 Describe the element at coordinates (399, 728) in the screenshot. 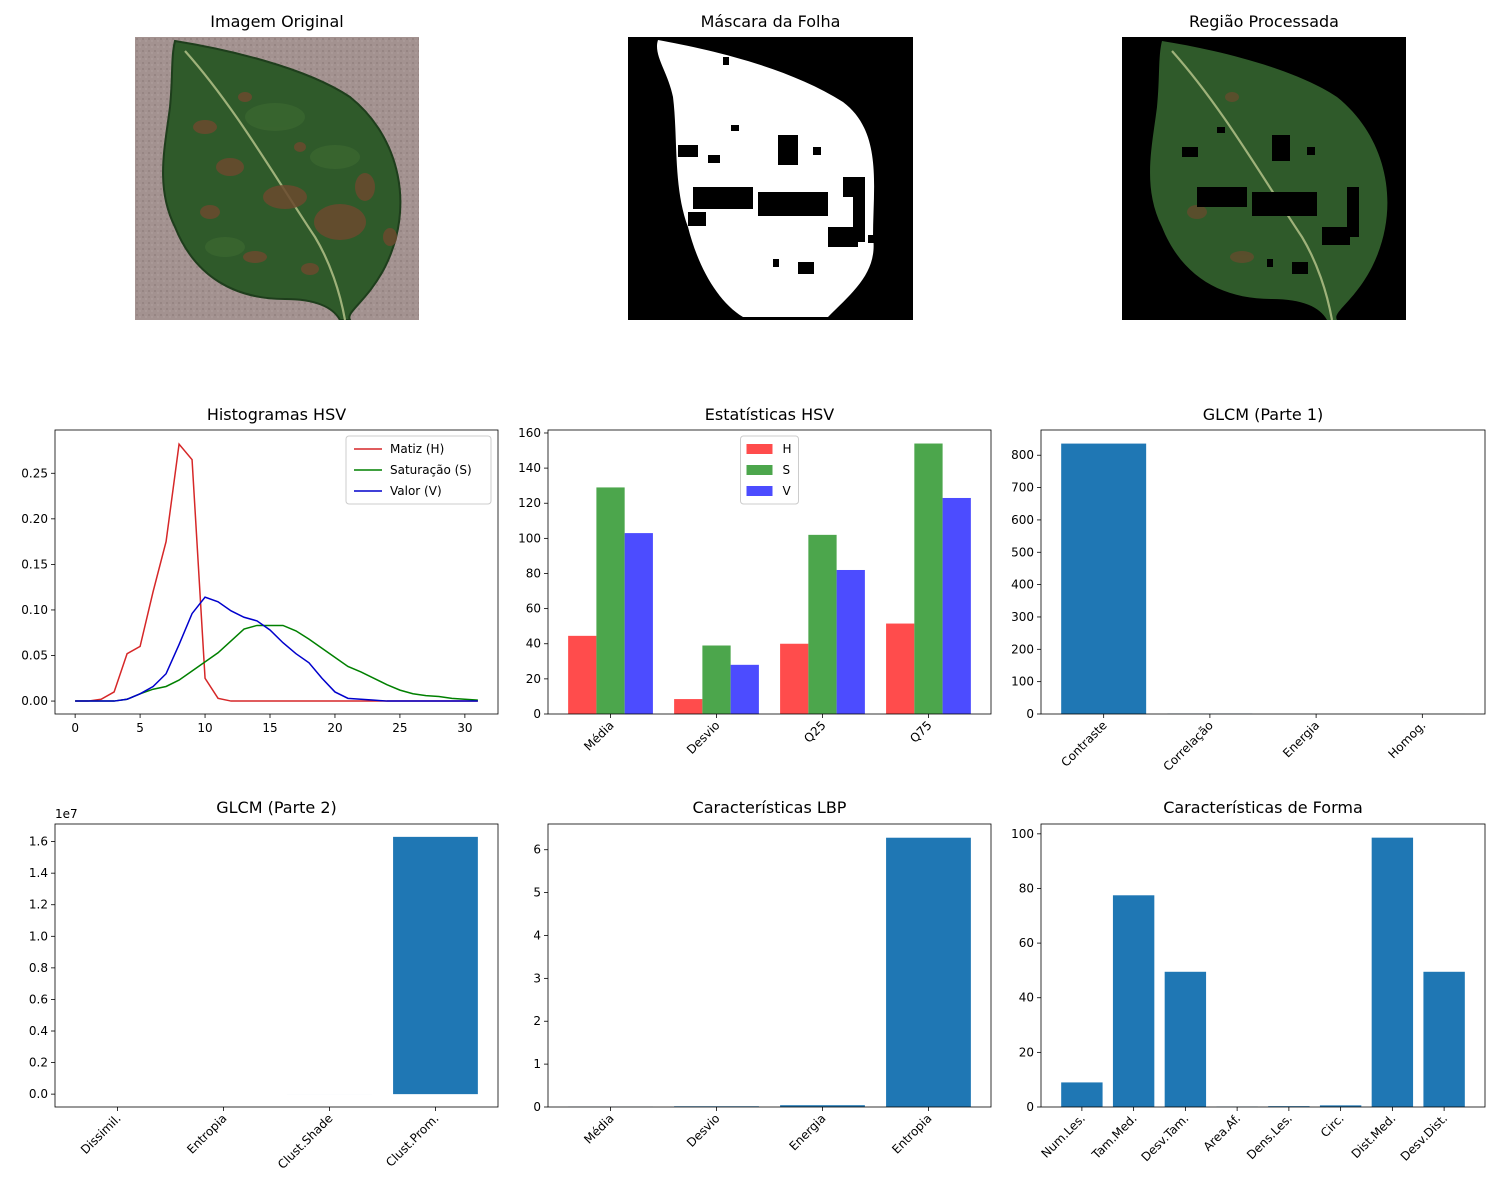

I see `hsv-histogram-xtick-label: 25` at that location.